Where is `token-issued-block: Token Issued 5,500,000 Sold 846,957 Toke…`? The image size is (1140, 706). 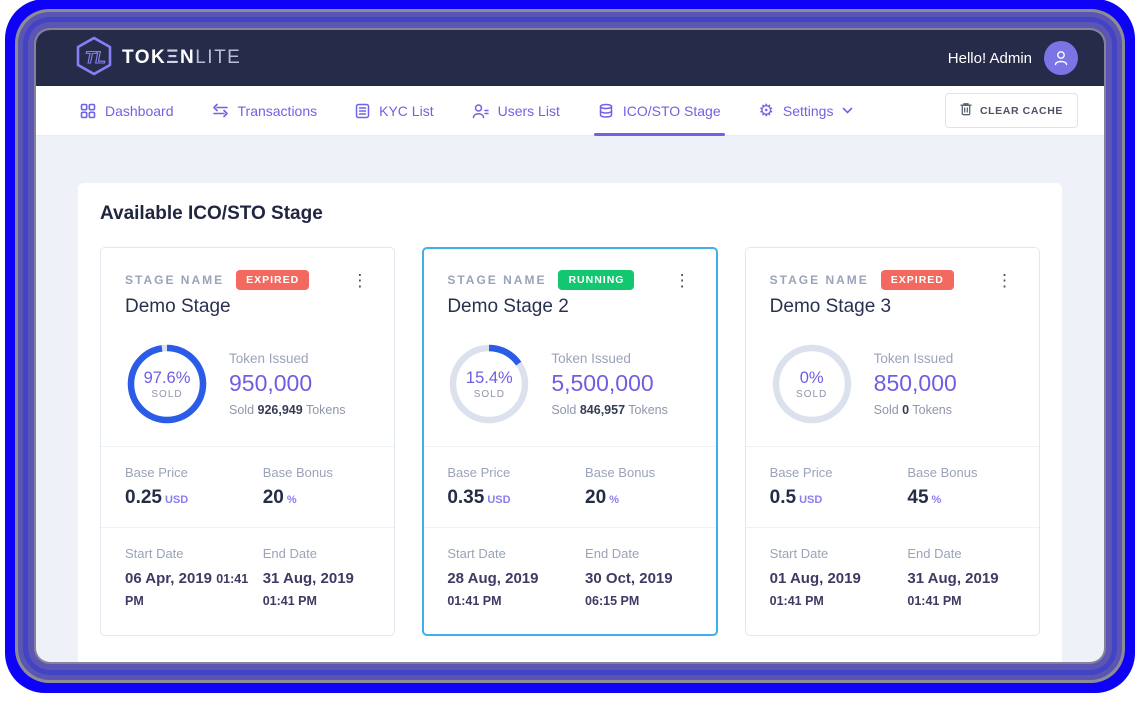 token-issued-block: Token Issued 5,500,000 Sold 846,957 Toke… is located at coordinates (609, 384).